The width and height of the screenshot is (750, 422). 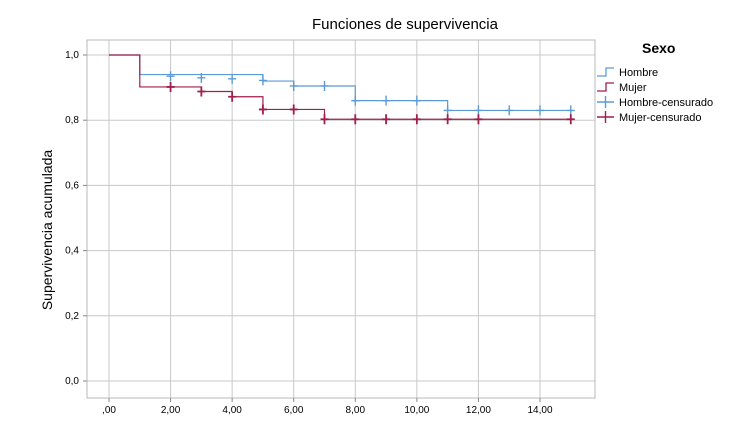 What do you see at coordinates (72, 316) in the screenshot?
I see `y-tick-label: 0,2` at bounding box center [72, 316].